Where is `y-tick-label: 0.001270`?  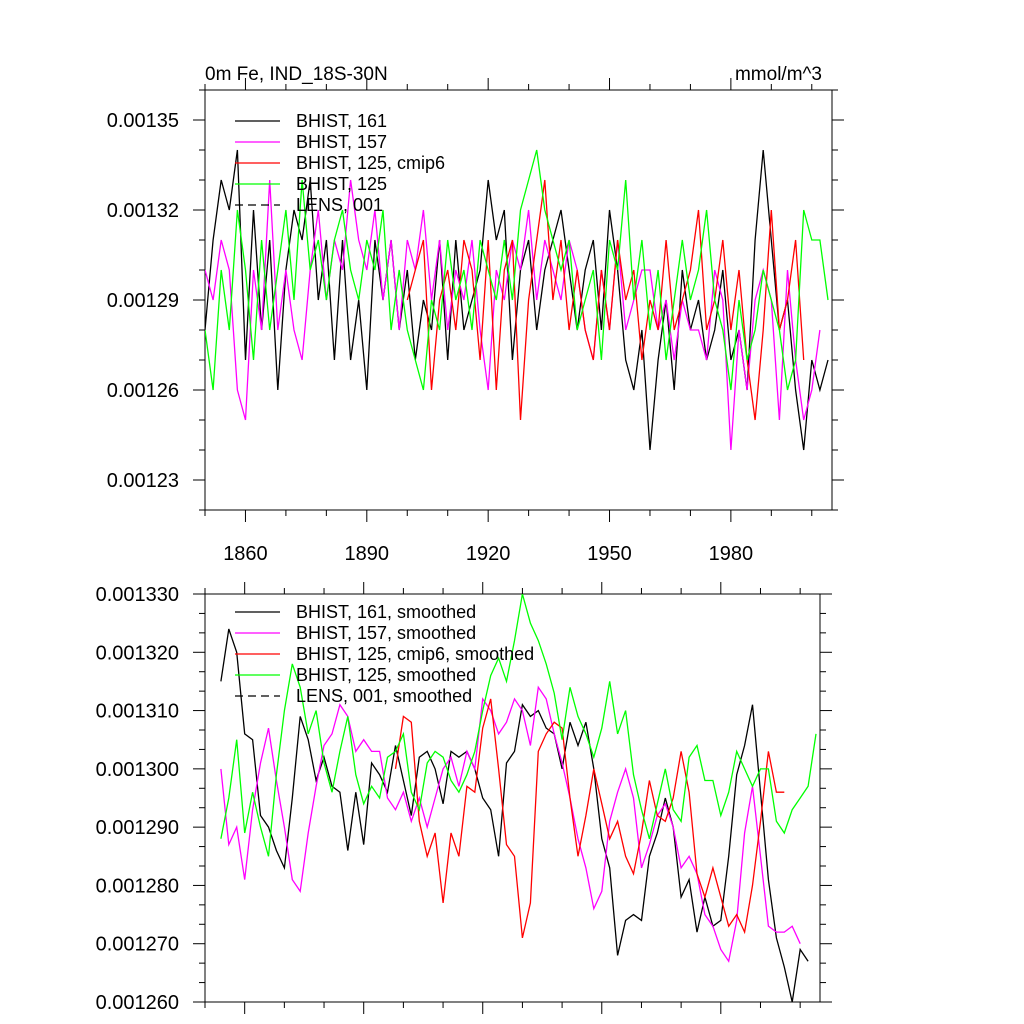 y-tick-label: 0.001270 is located at coordinates (137, 945).